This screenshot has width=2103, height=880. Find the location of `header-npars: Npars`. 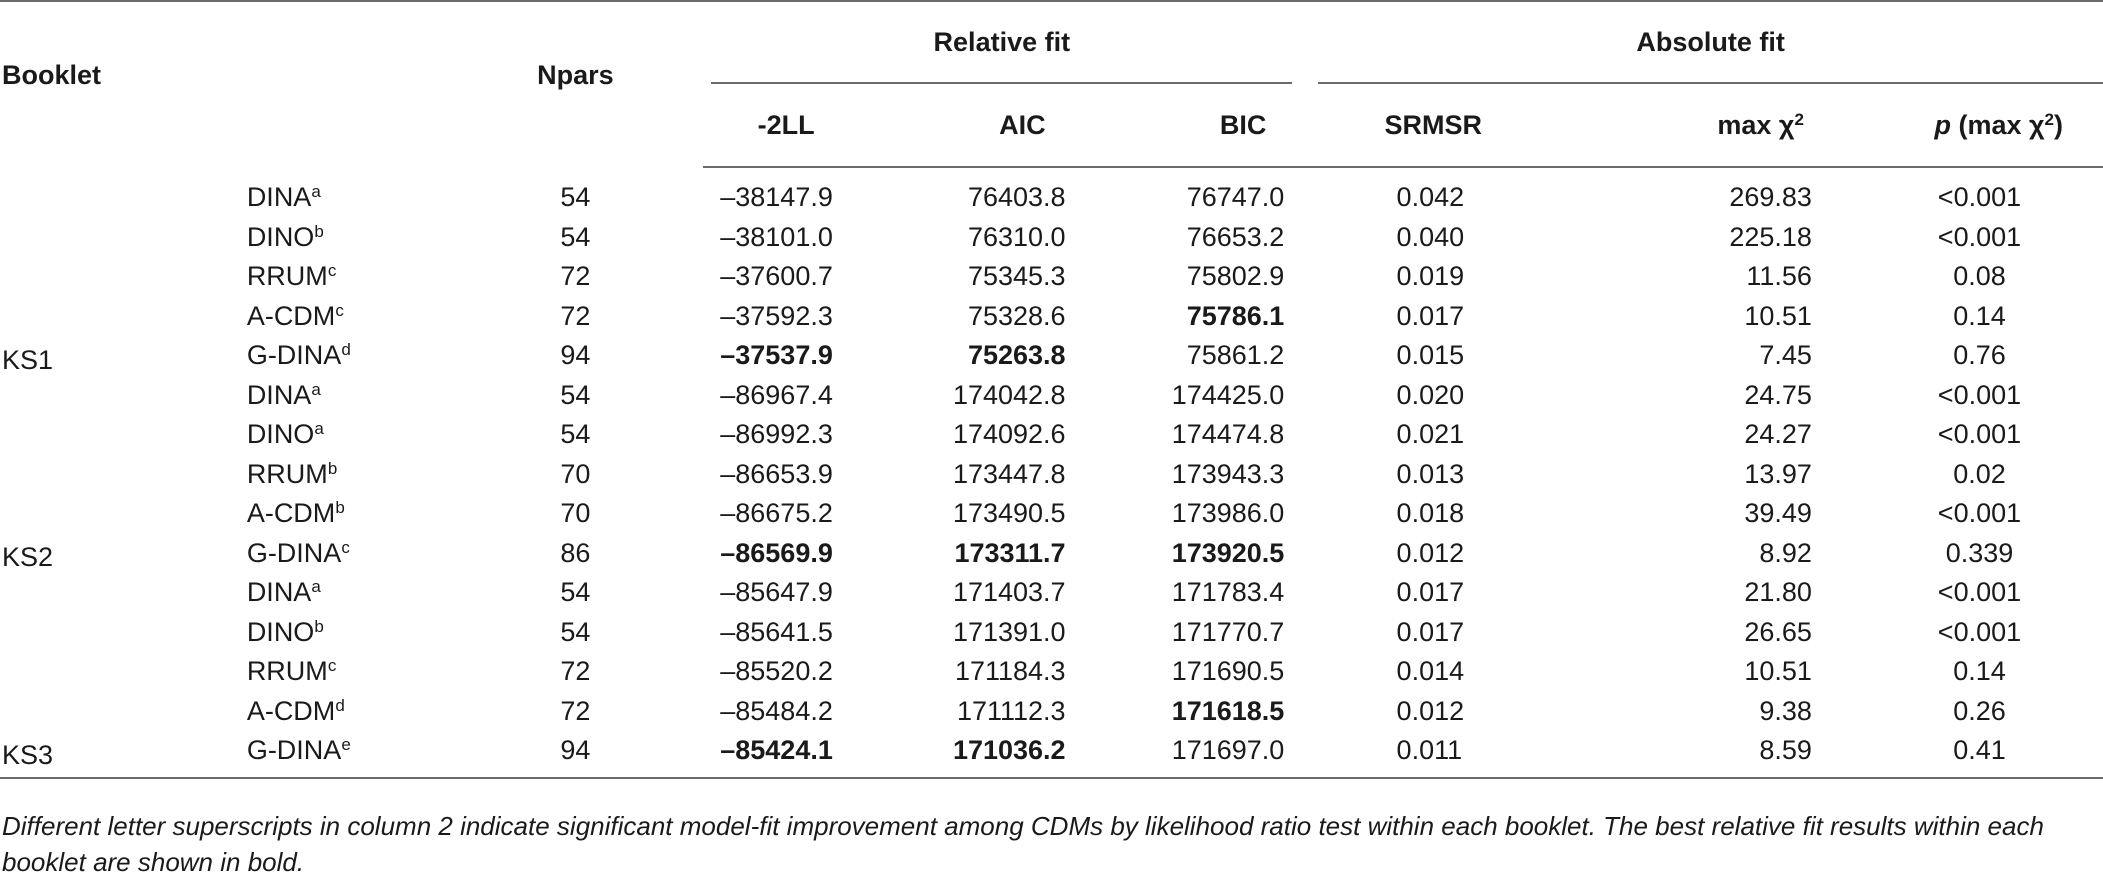

header-npars: Npars is located at coordinates (575, 75).